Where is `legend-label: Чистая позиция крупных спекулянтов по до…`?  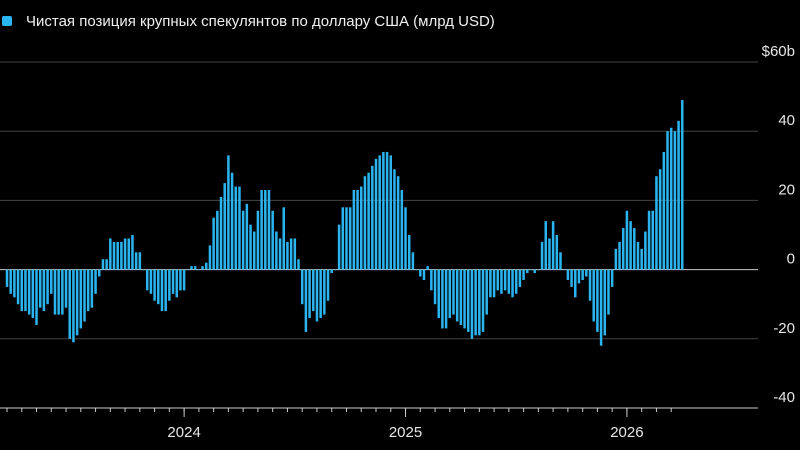
legend-label: Чистая позиция крупных спекулянтов по до… is located at coordinates (260, 21).